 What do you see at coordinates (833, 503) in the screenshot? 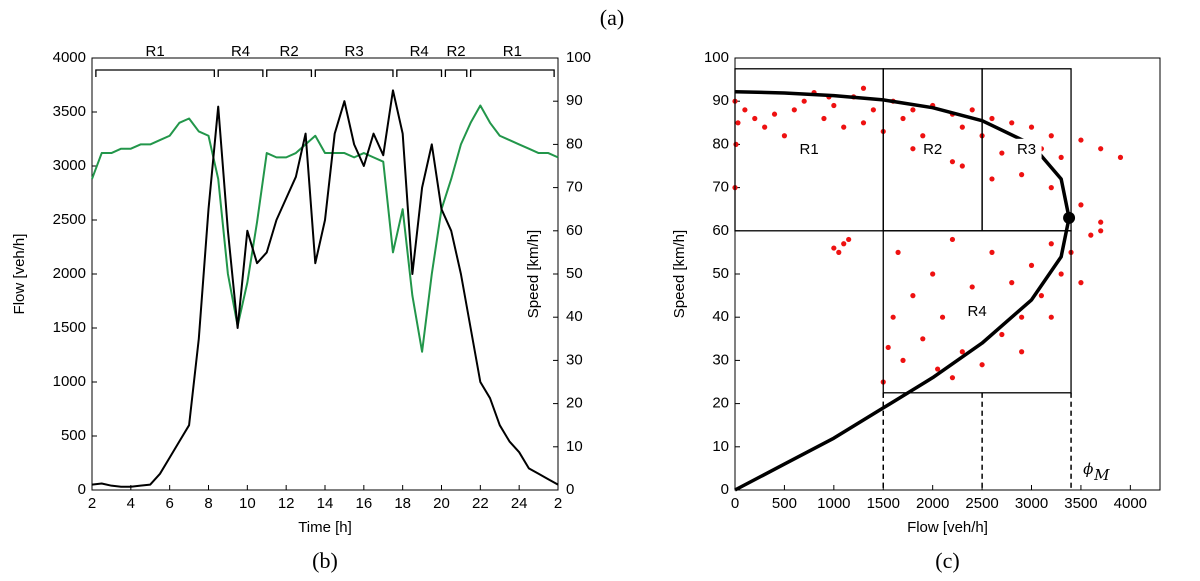
I see `x-tick-label: 1000` at bounding box center [833, 503].